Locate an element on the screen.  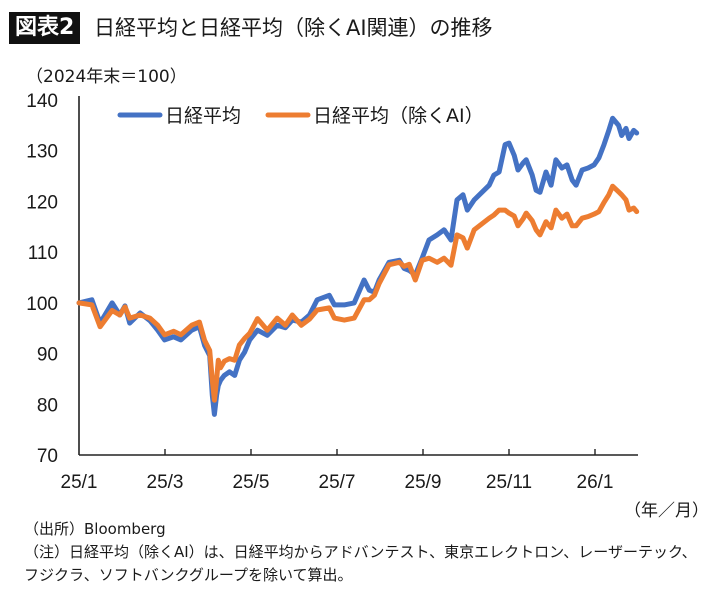
y-tick-label: 140 is located at coordinates (42, 101).